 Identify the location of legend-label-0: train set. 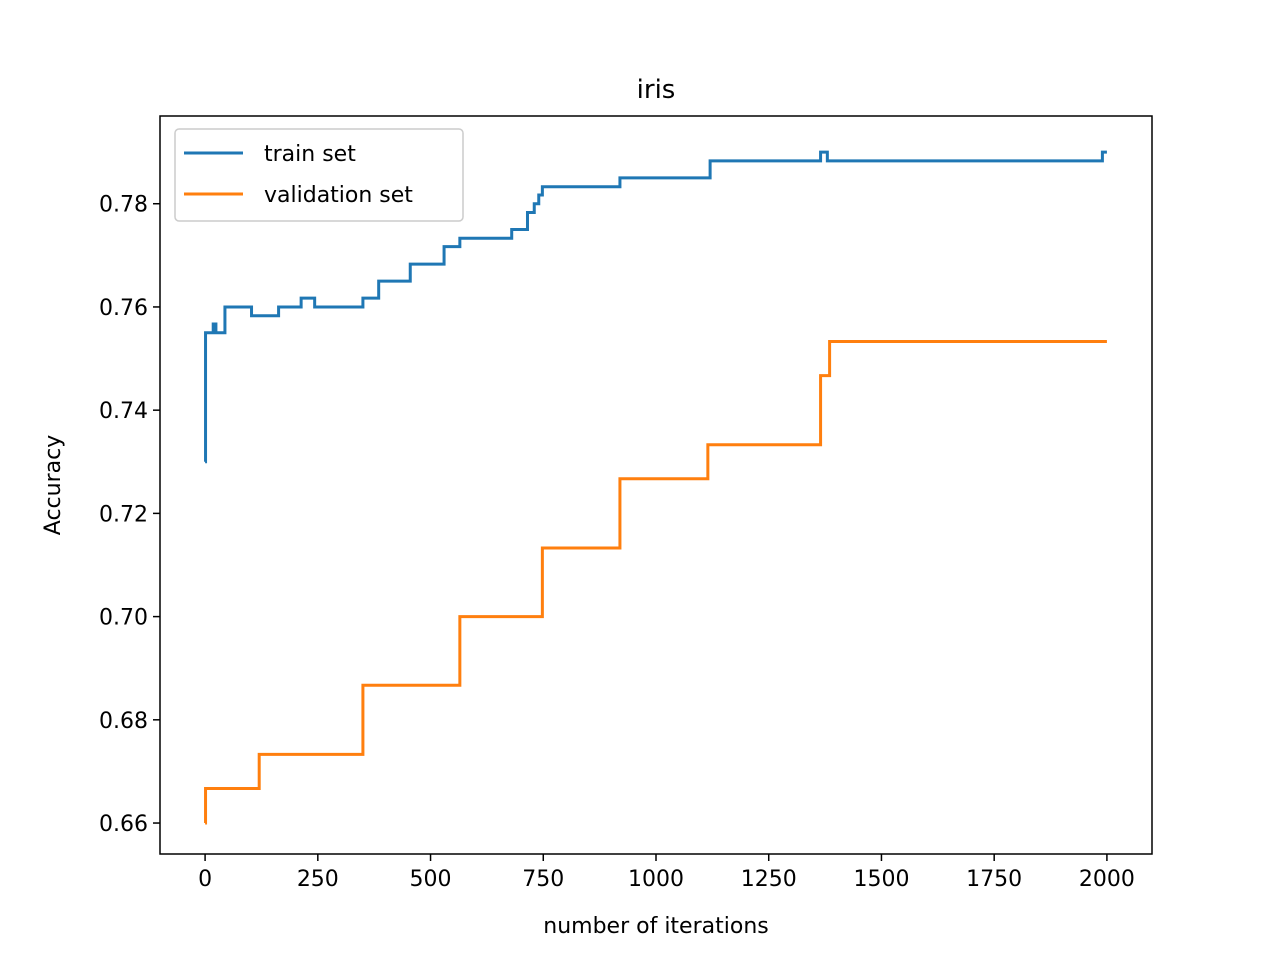
(310, 154).